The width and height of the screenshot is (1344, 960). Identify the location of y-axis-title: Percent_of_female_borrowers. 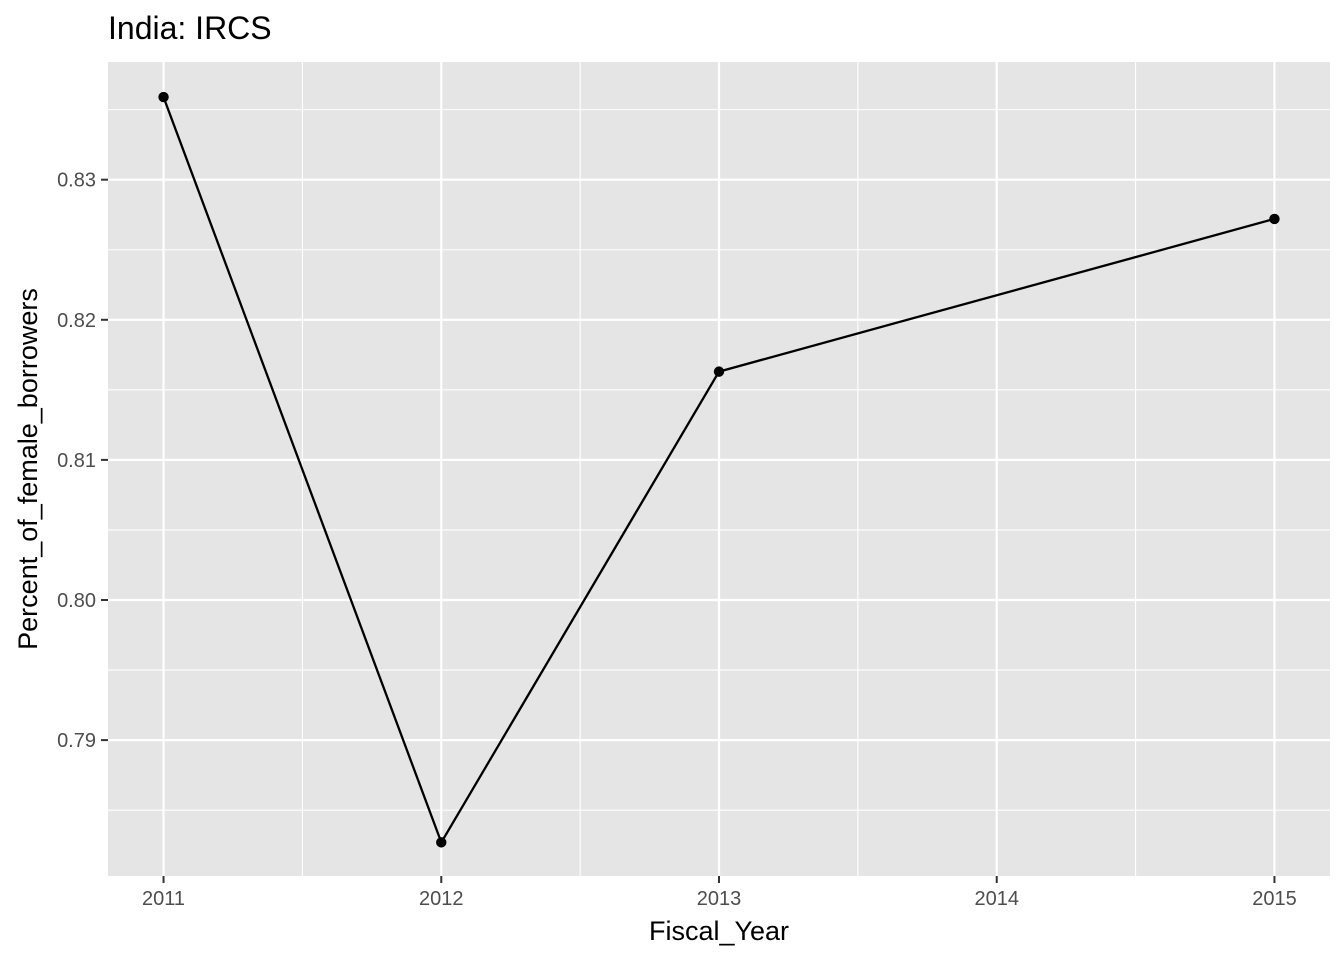
(28, 469).